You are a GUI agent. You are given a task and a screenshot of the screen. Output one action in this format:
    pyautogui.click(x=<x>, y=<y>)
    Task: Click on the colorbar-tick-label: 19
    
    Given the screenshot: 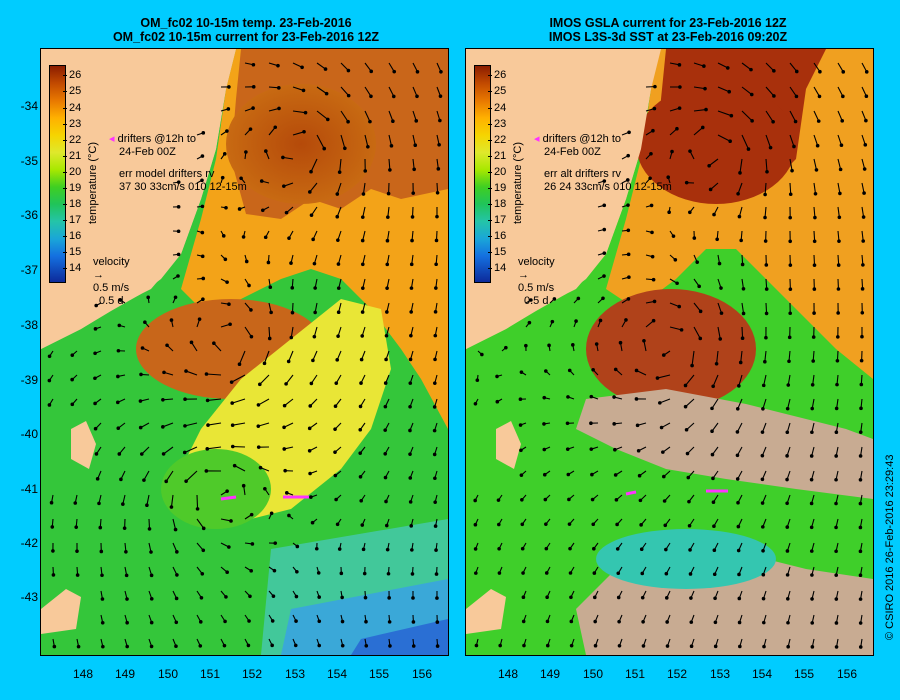 What is the action you would take?
    pyautogui.click(x=72, y=188)
    